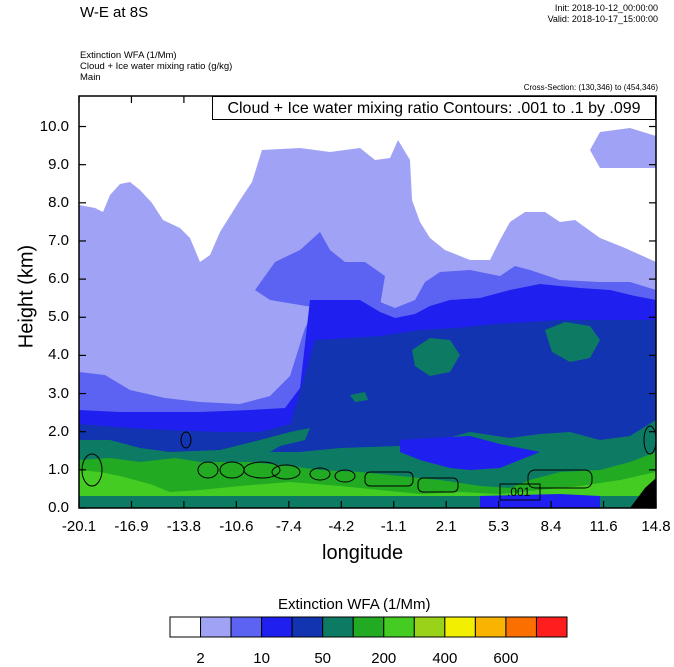 The height and width of the screenshot is (667, 674). Describe the element at coordinates (323, 658) in the screenshot. I see `colorbar-label: 50` at that location.